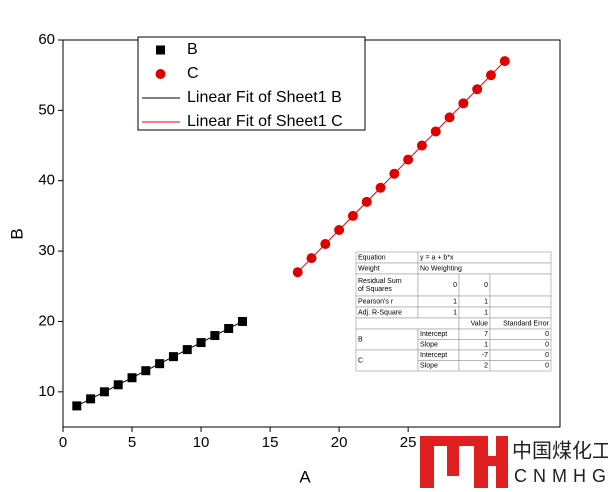  I want to click on table-text: Standard Error, so click(526, 323).